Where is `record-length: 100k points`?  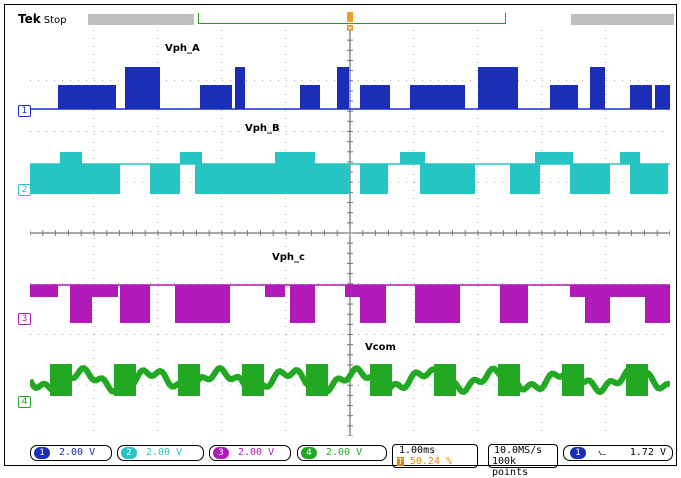 record-length: 100k points is located at coordinates (510, 467).